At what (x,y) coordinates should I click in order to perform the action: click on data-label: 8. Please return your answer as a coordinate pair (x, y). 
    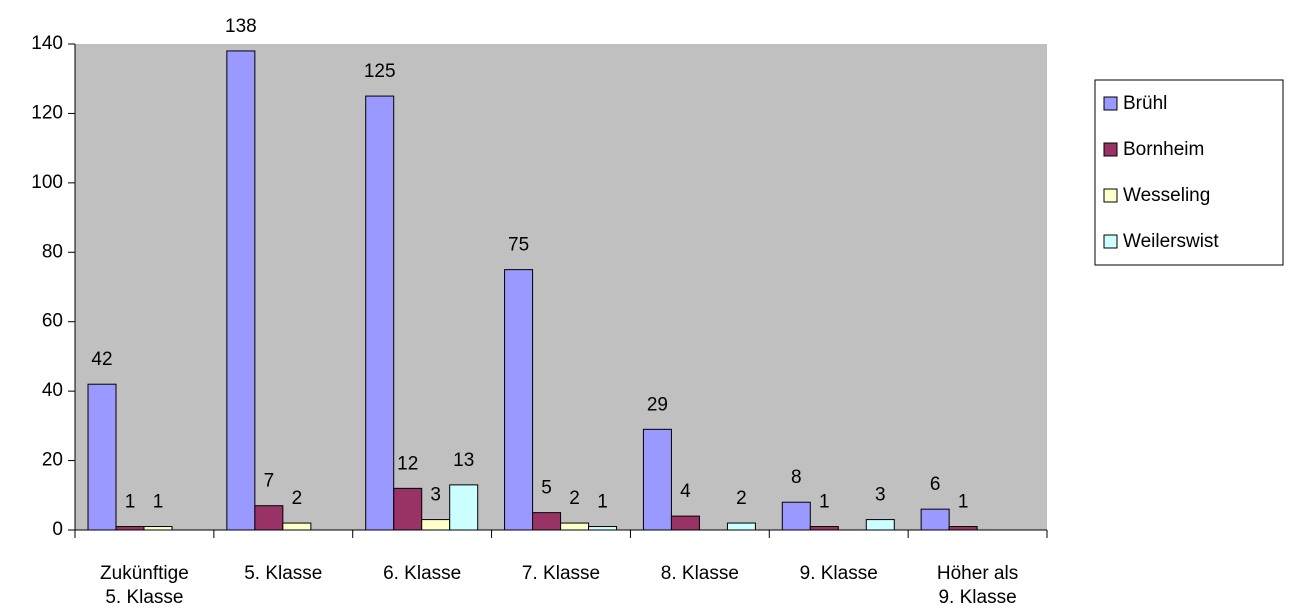
    Looking at the image, I should click on (796, 477).